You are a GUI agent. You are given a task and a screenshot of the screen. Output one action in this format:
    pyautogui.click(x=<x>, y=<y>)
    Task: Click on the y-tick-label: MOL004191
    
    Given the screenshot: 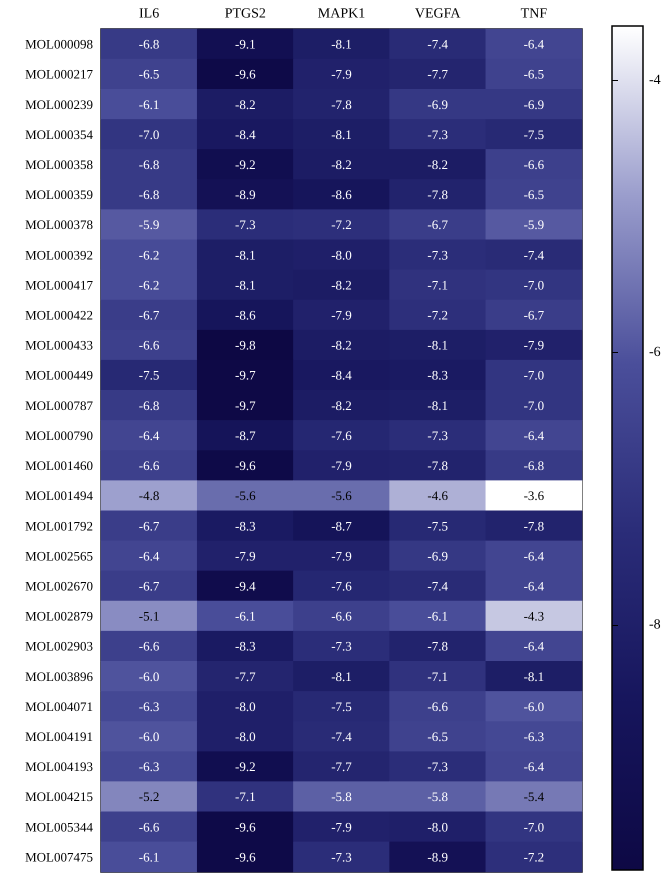 What is the action you would take?
    pyautogui.click(x=59, y=736)
    